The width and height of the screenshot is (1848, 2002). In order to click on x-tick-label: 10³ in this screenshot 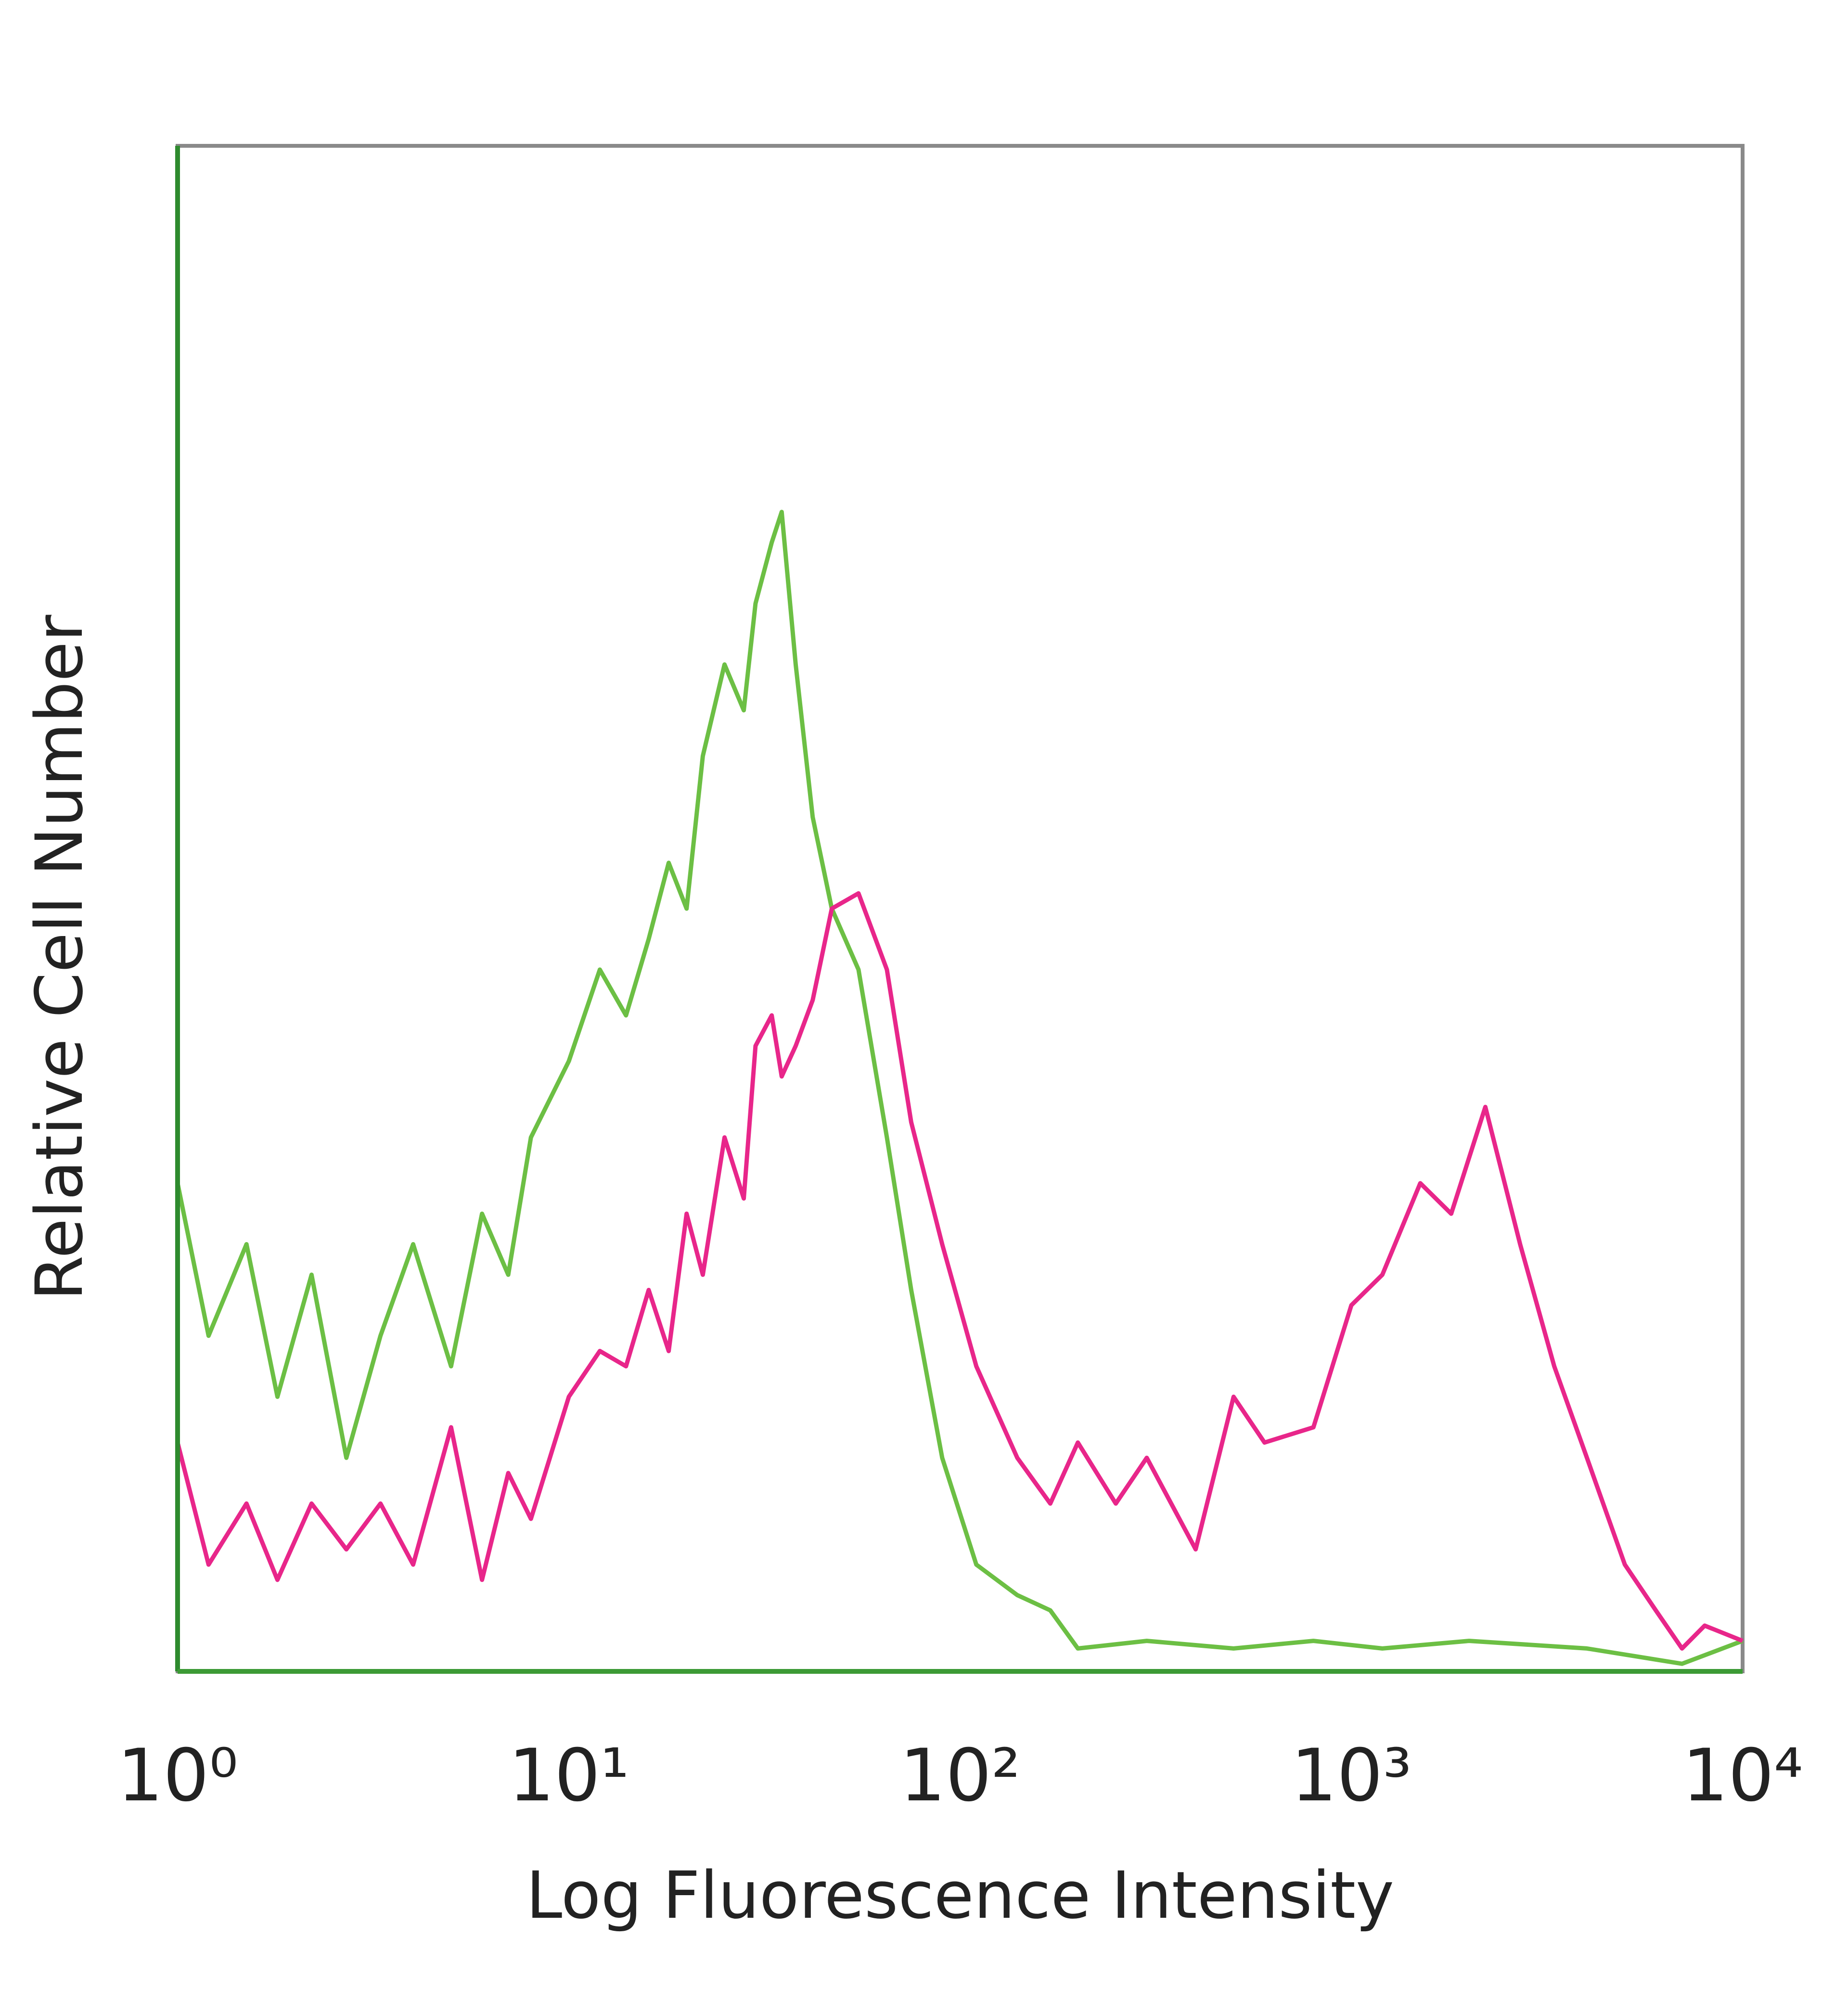, I will do `click(1351, 1776)`.